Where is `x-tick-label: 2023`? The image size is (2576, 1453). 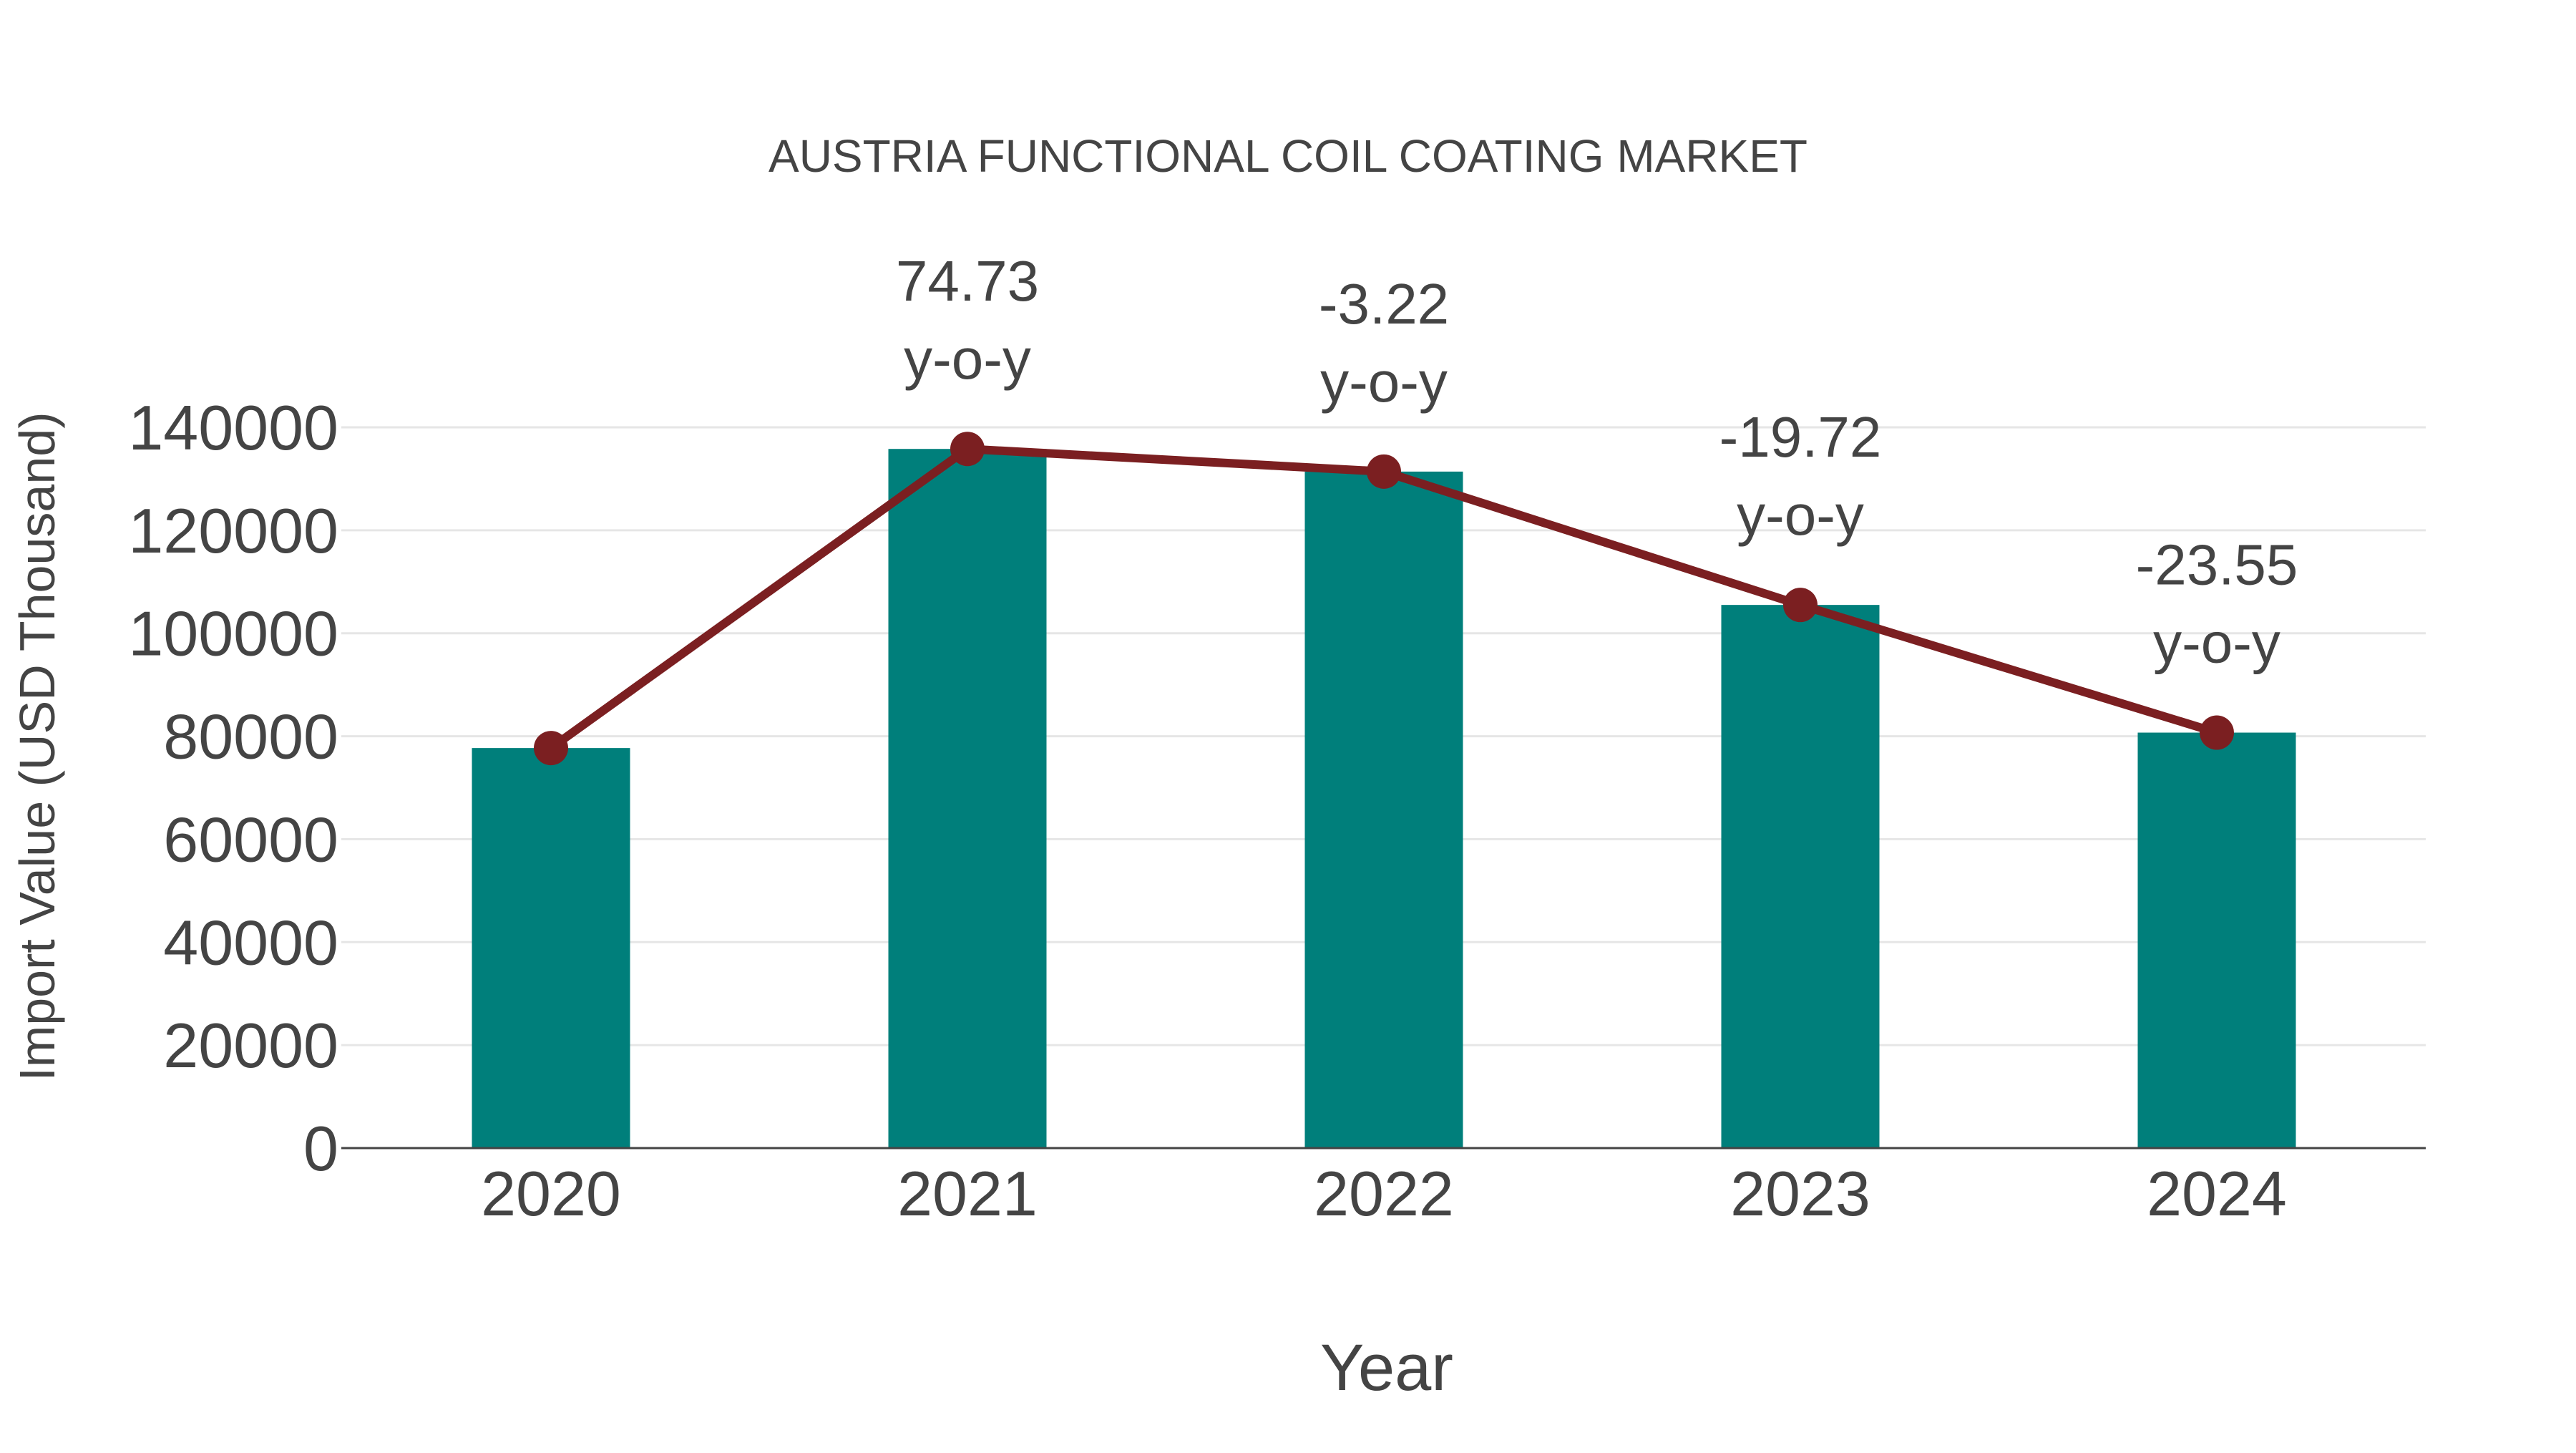 x-tick-label: 2023 is located at coordinates (1800, 1193).